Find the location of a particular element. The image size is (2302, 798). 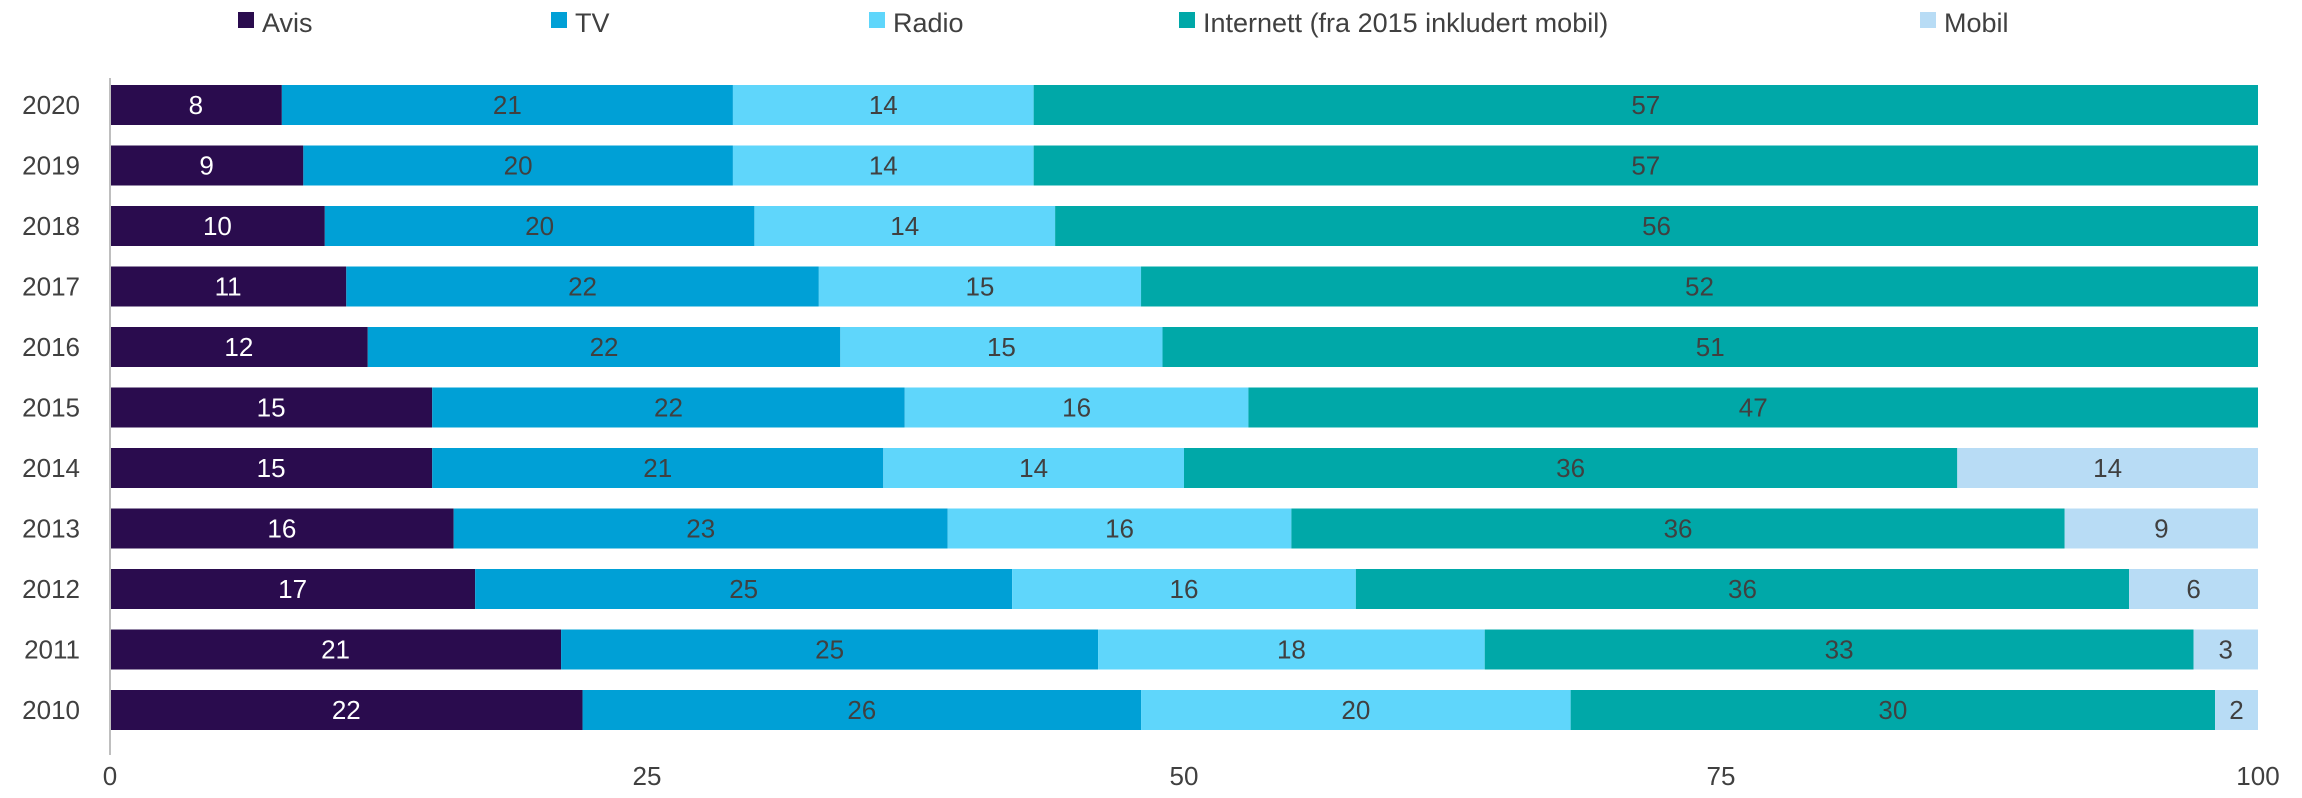

data-label: 26 is located at coordinates (861, 710).